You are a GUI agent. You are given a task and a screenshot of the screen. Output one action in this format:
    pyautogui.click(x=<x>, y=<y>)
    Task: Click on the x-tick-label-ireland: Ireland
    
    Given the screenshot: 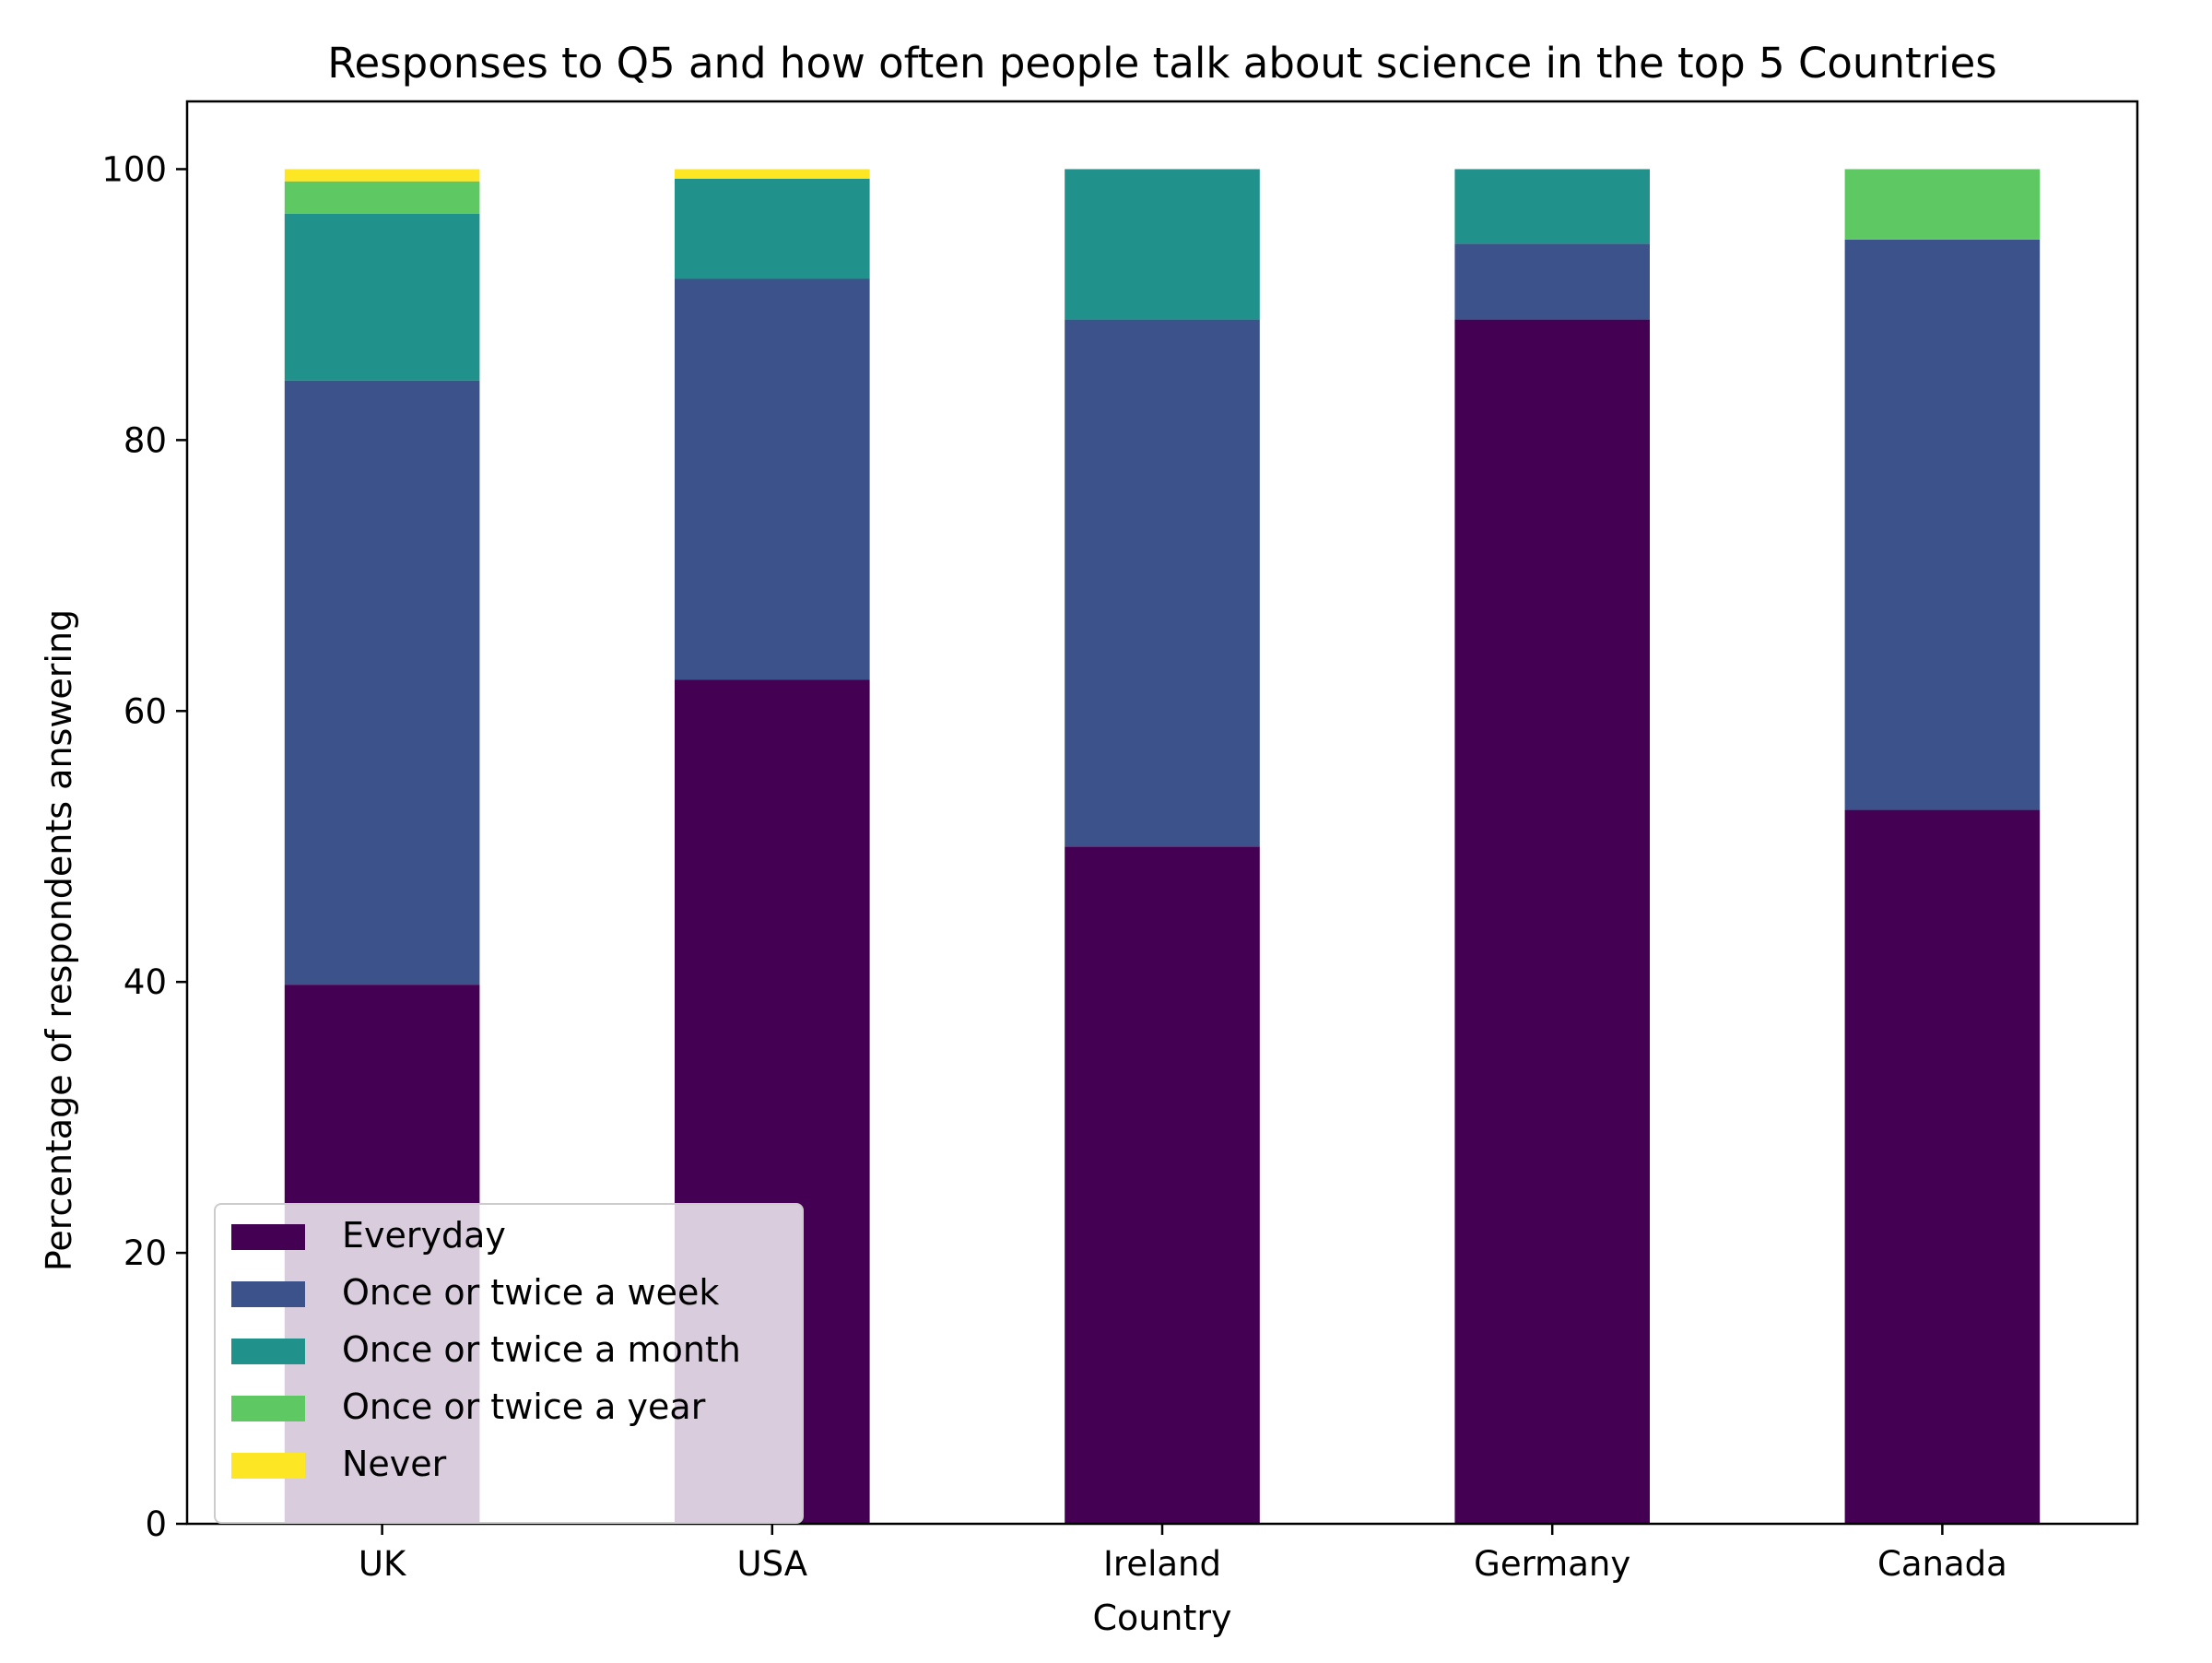 What is the action you would take?
    pyautogui.click(x=1162, y=1564)
    